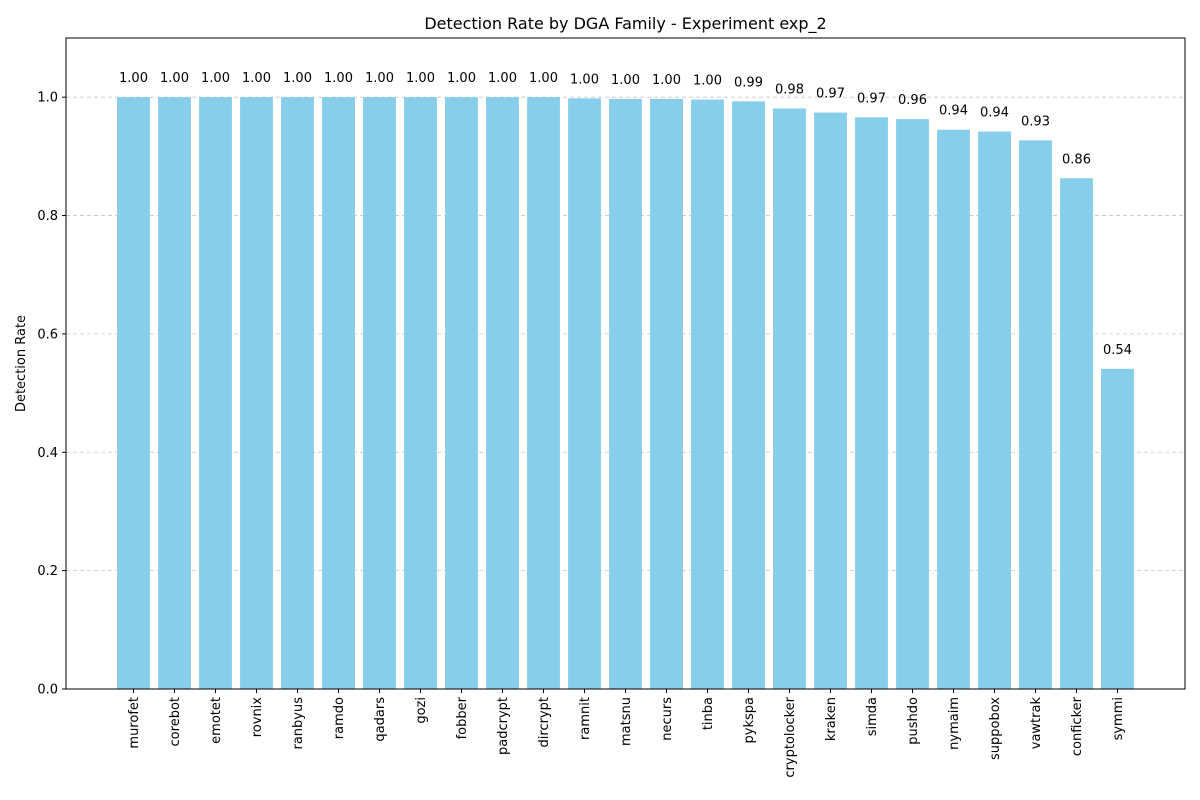 This screenshot has height=800, width=1200. What do you see at coordinates (379, 393) in the screenshot?
I see `bar-qadars` at bounding box center [379, 393].